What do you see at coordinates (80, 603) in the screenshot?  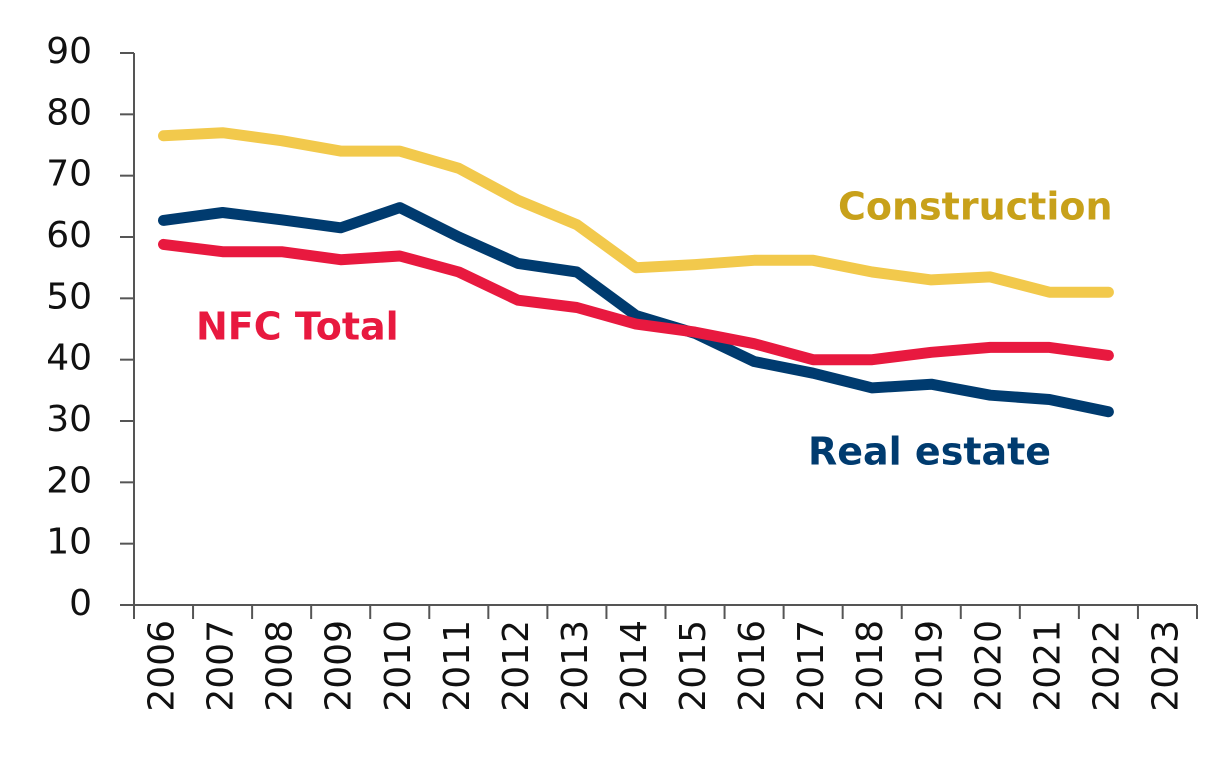 I see `y-tick-label: 0` at bounding box center [80, 603].